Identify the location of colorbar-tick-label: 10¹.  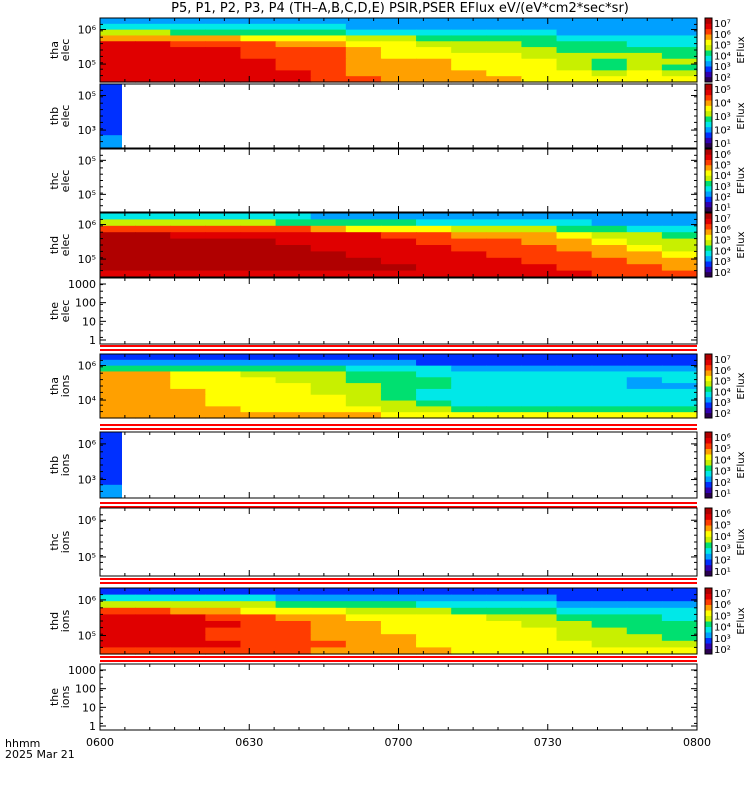
(722, 144).